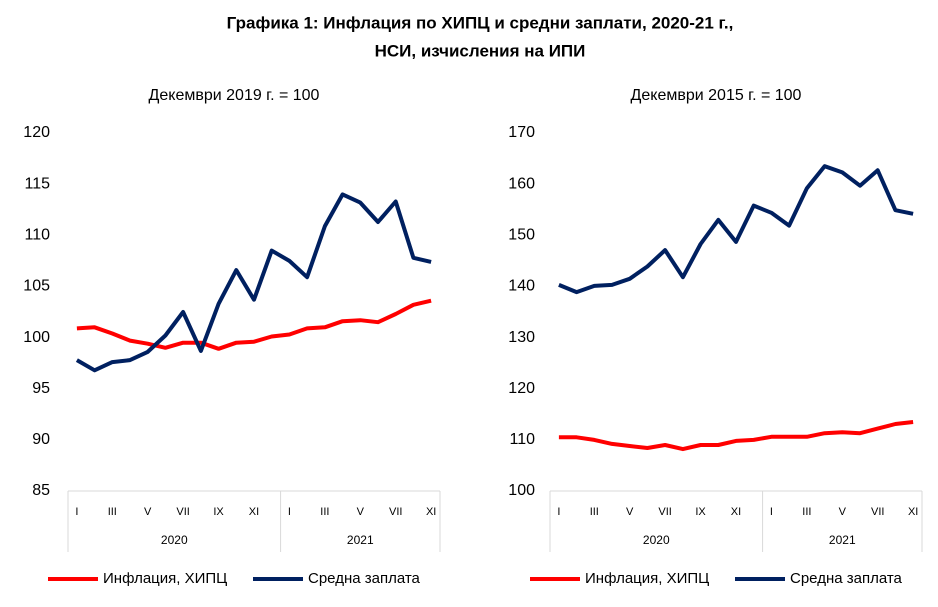  I want to click on y-tick-label: 160, so click(521, 183).